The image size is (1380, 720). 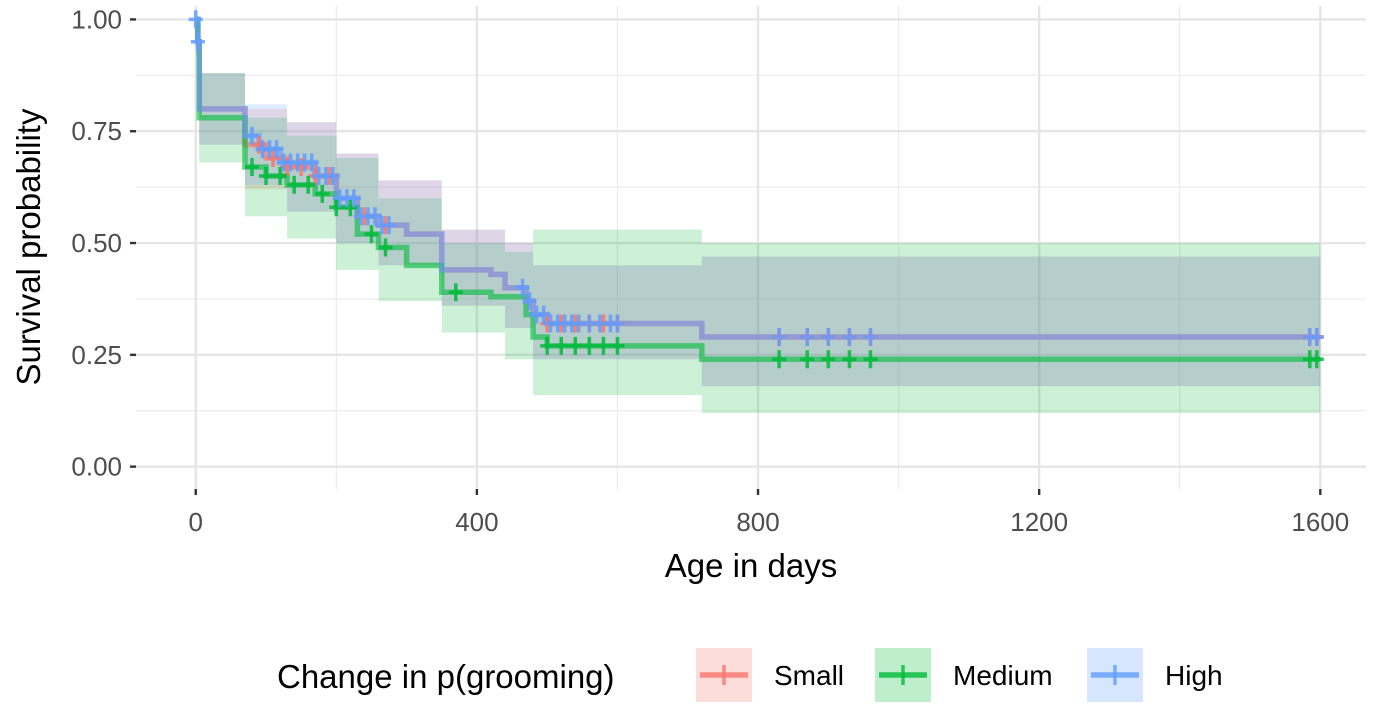 I want to click on y-tick-label: 0.00, so click(x=96, y=467).